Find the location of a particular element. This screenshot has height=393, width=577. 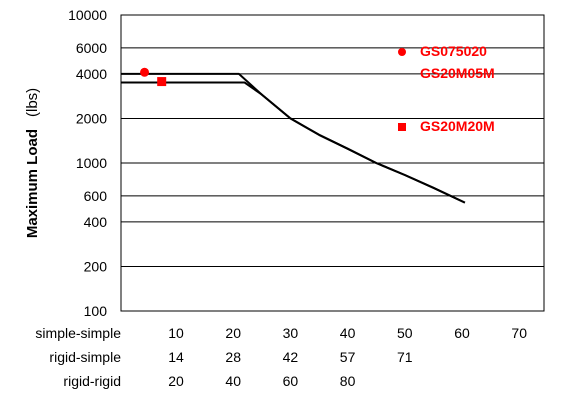

y-axis-label-text: Maximum Load is located at coordinates (32, 183).